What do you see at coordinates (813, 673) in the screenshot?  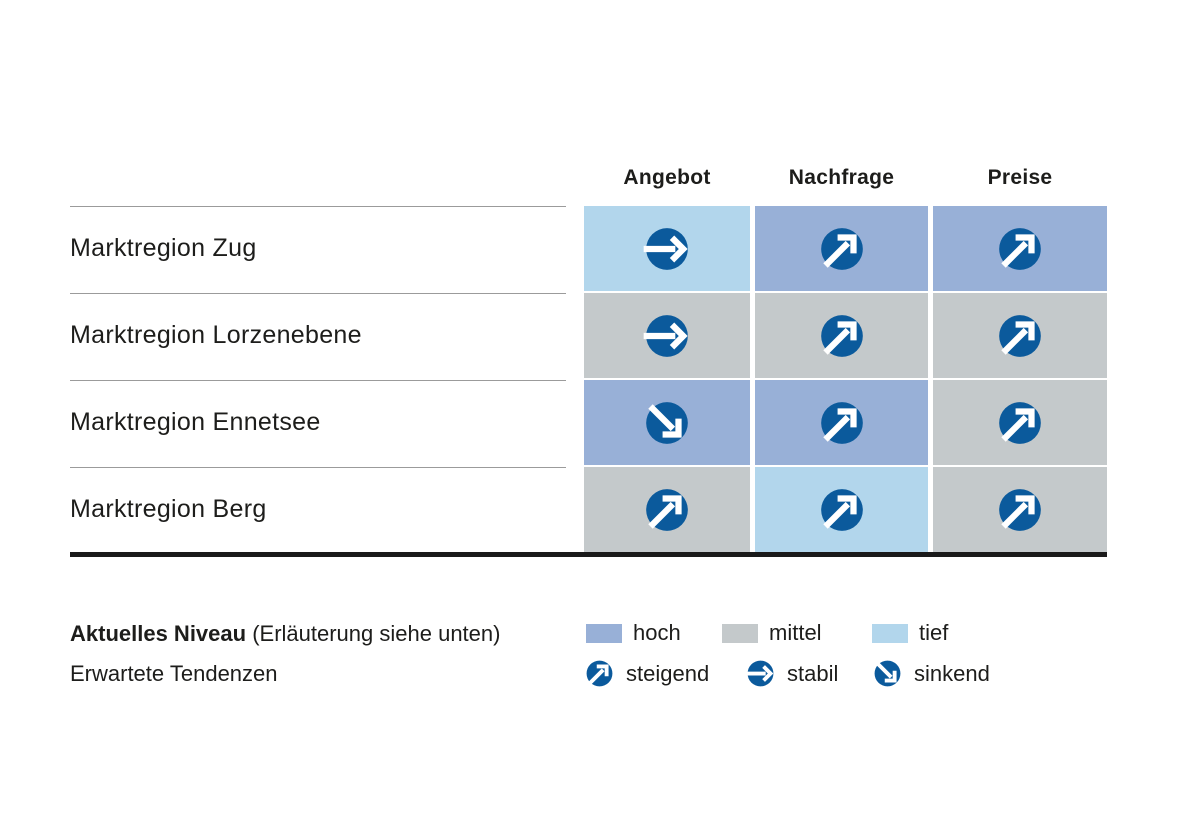 I see `legend-label-stabil: stabil` at bounding box center [813, 673].